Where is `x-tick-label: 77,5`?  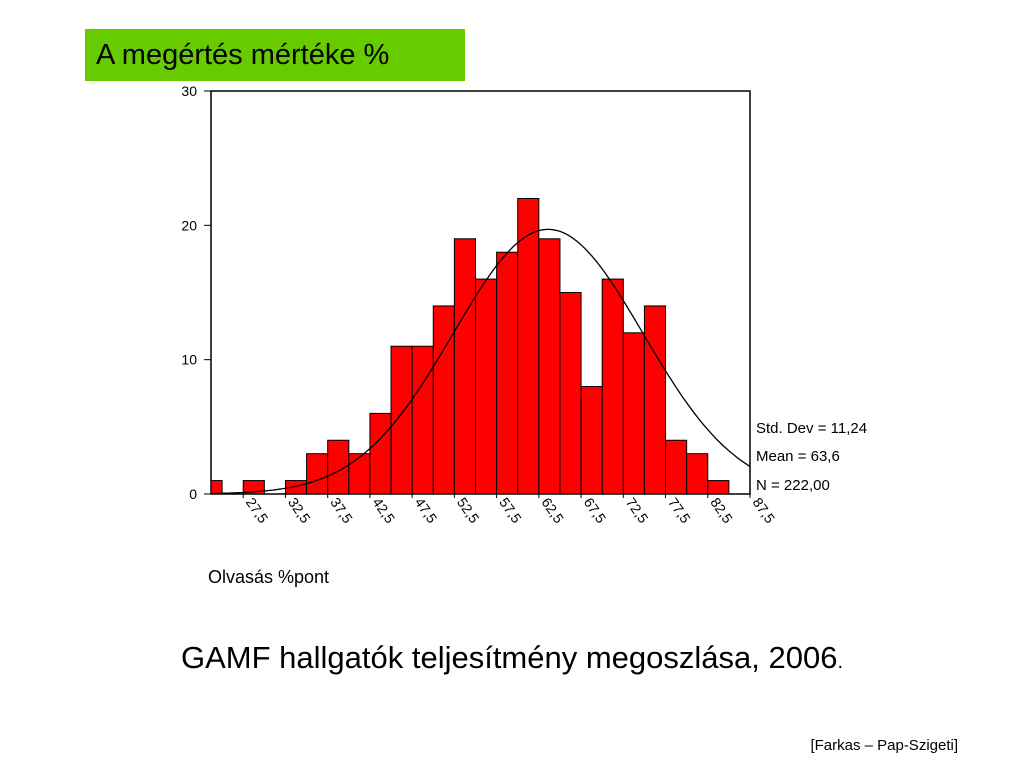 x-tick-label: 77,5 is located at coordinates (679, 511).